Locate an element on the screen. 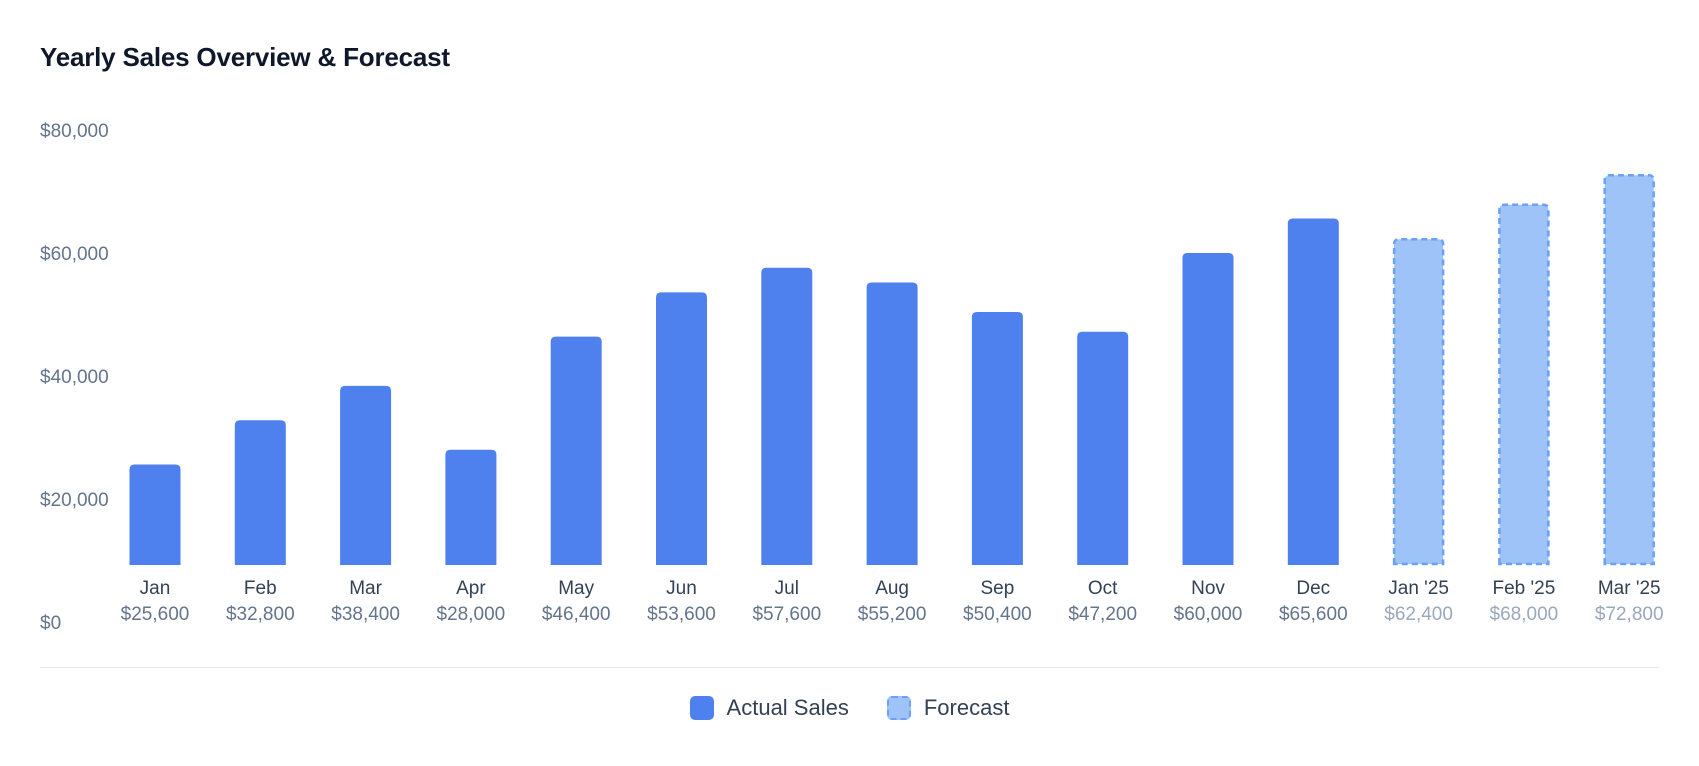 This screenshot has width=1699, height=766. bar-value-label: $38,400 is located at coordinates (365, 614).